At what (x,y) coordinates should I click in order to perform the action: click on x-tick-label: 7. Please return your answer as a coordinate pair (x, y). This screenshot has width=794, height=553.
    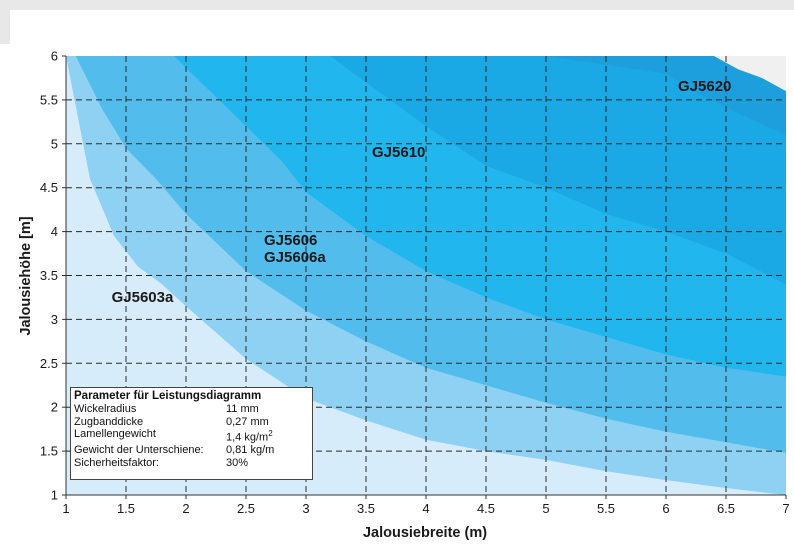
    Looking at the image, I should click on (785, 508).